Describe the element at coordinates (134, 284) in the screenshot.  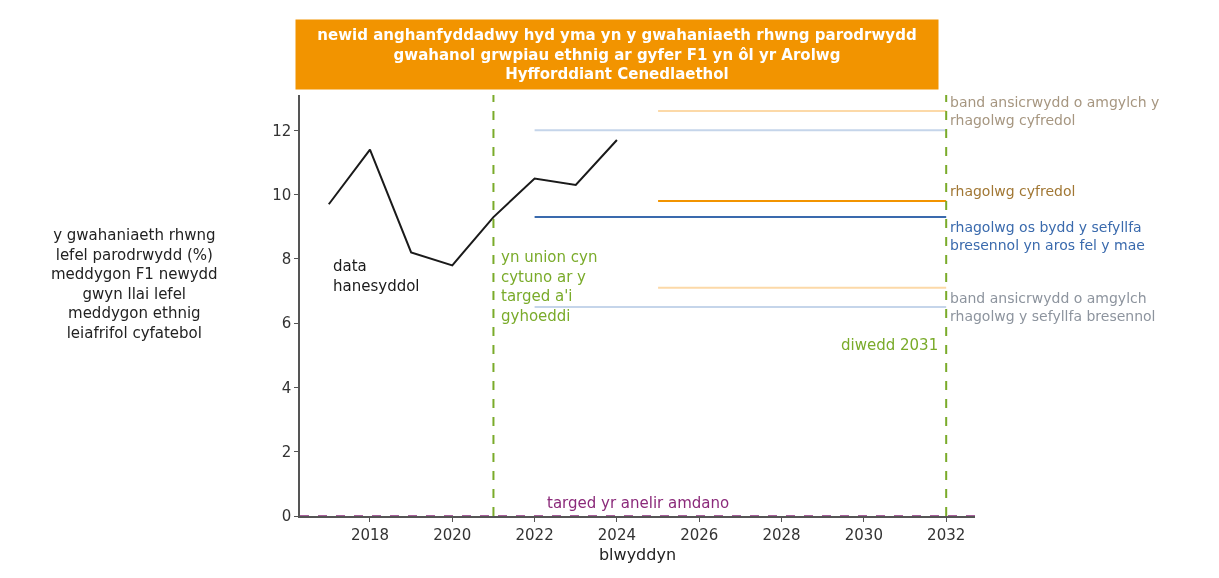
I see `y-axis-title: y gwahaniaeth rhwng lefel parodrwydd (%) meddygon F1 newydd gwyn llai lefel meddygon ethnig leiafrifol cyfatebol` at that location.